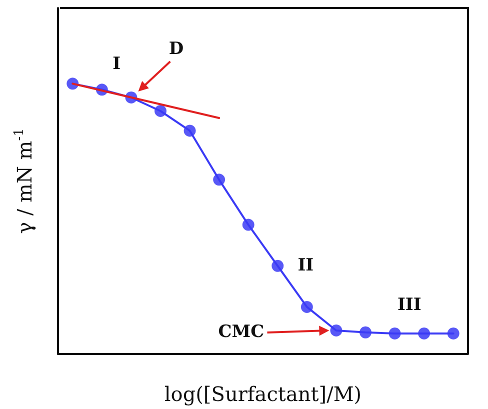  What do you see at coordinates (241, 332) in the screenshot?
I see `annotation: CMC` at bounding box center [241, 332].